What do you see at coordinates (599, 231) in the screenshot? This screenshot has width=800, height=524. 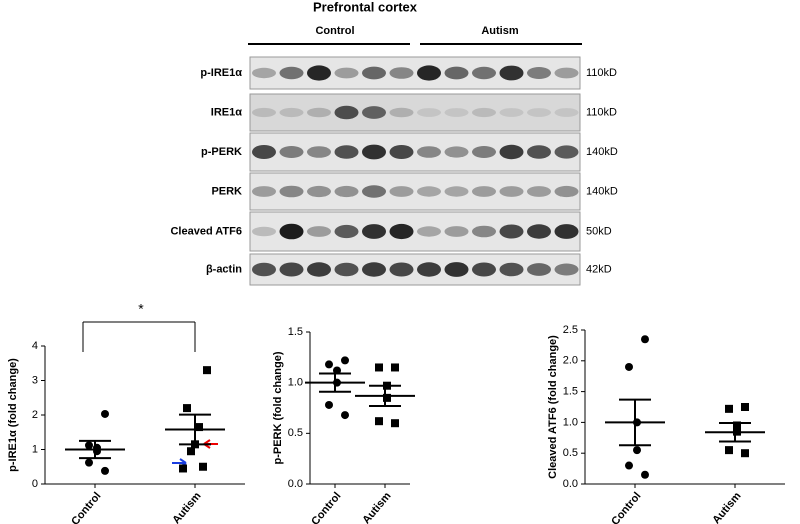 I see `row-size: 50kD` at bounding box center [599, 231].